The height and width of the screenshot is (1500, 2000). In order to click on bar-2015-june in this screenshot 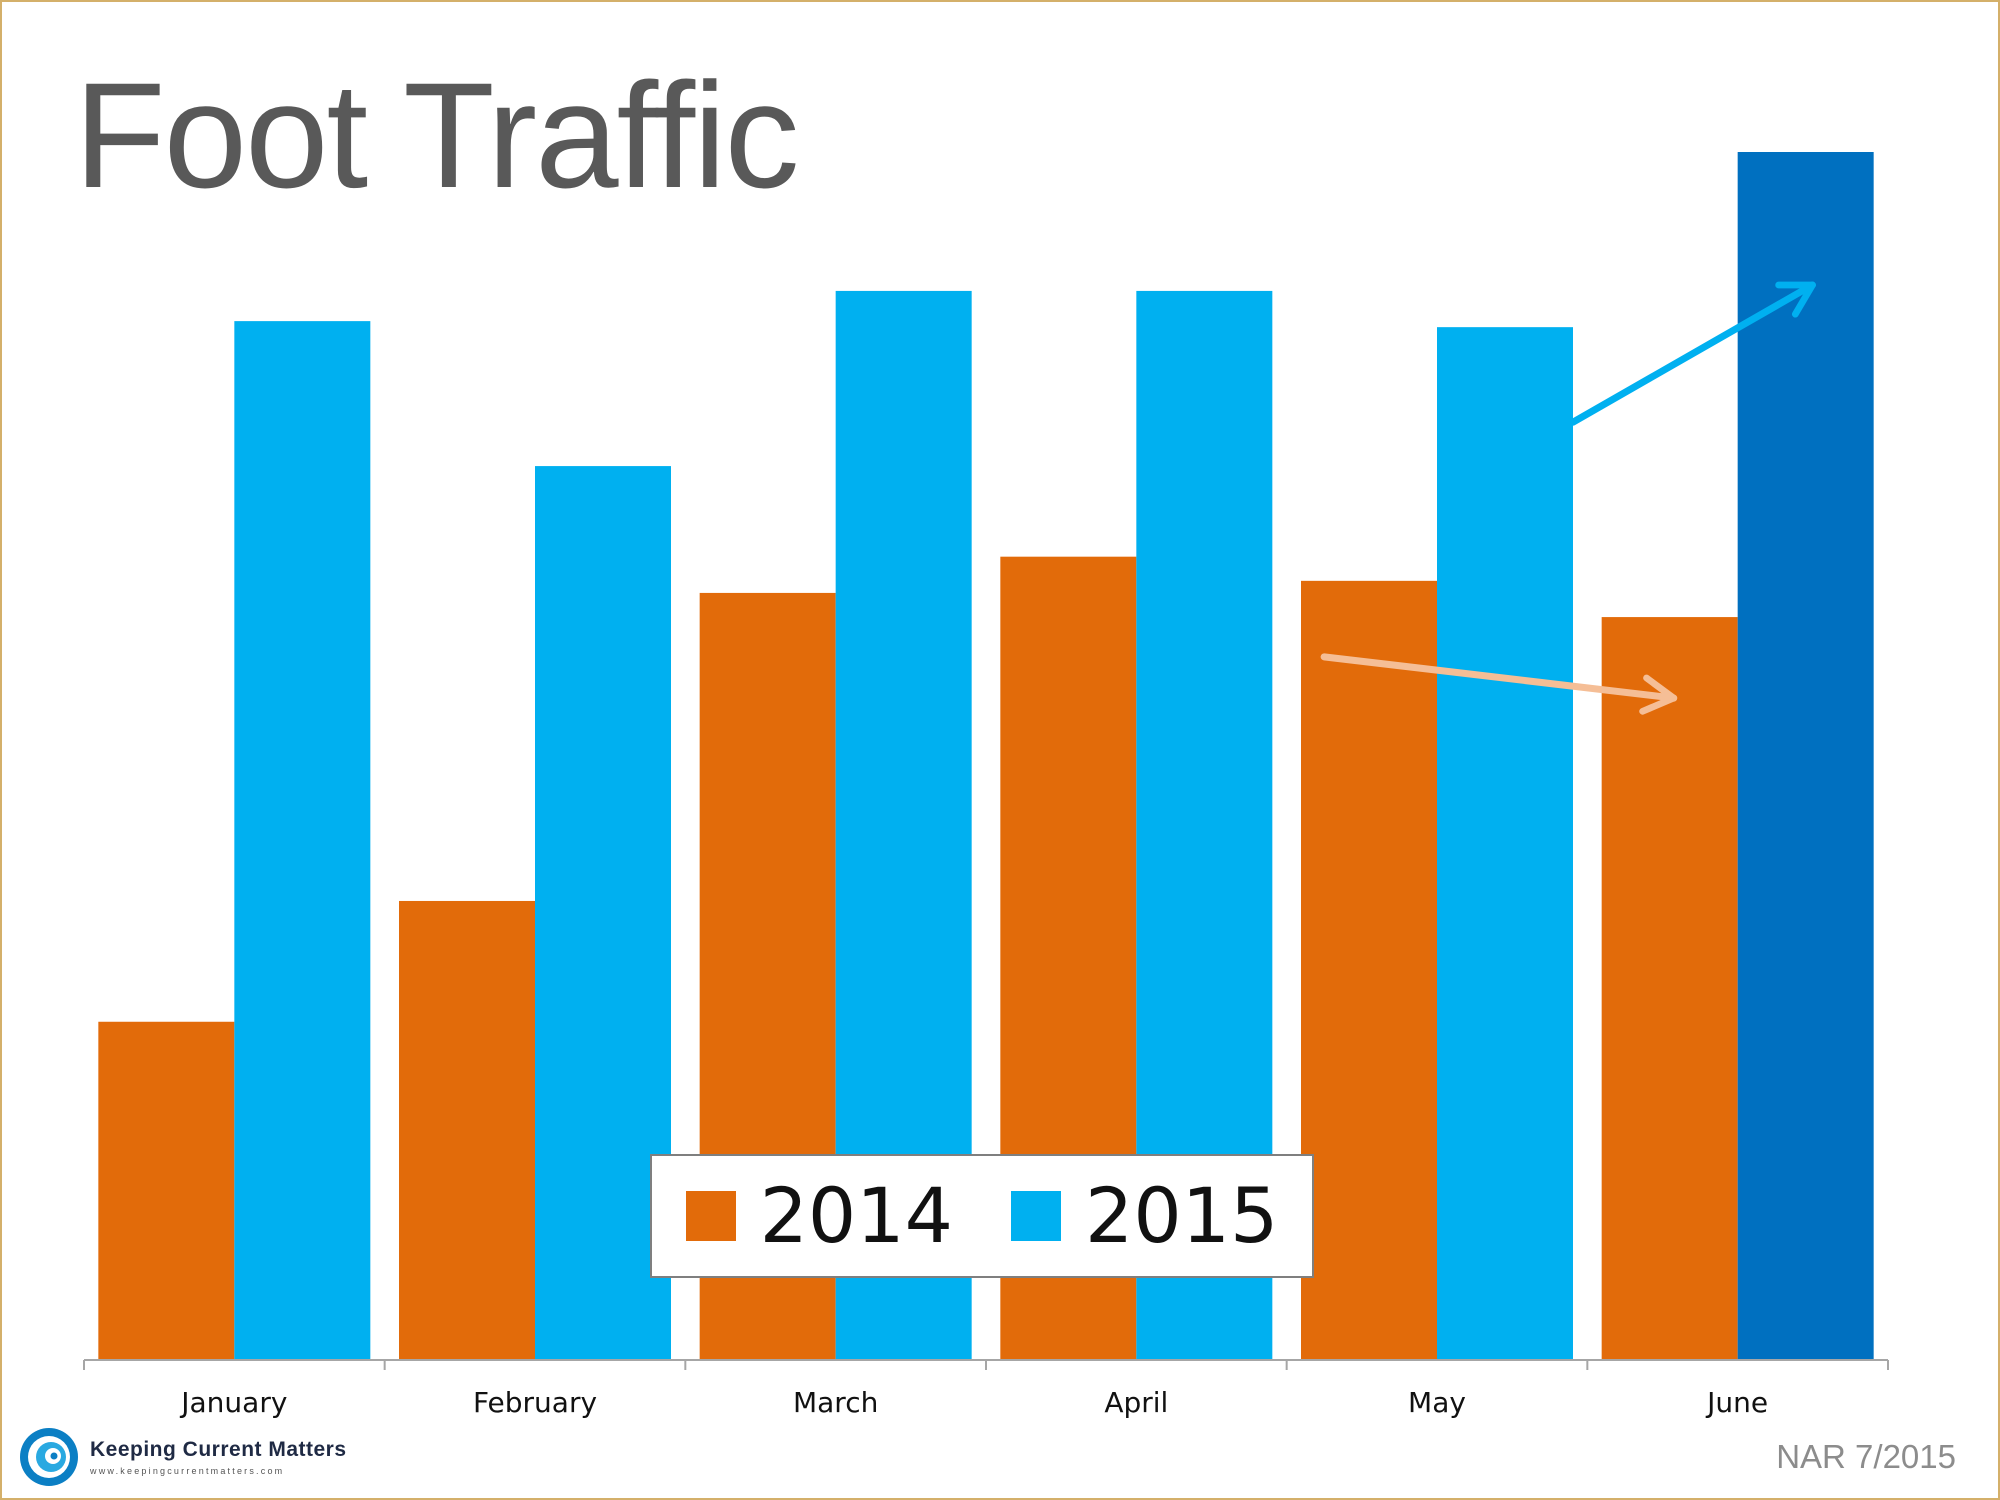, I will do `click(1805, 756)`.